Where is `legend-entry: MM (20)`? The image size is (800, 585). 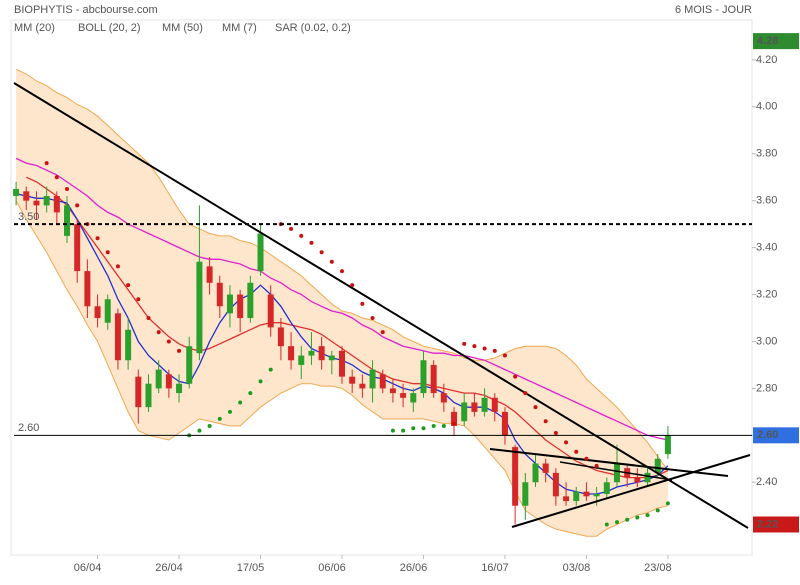 legend-entry: MM (20) is located at coordinates (34, 28).